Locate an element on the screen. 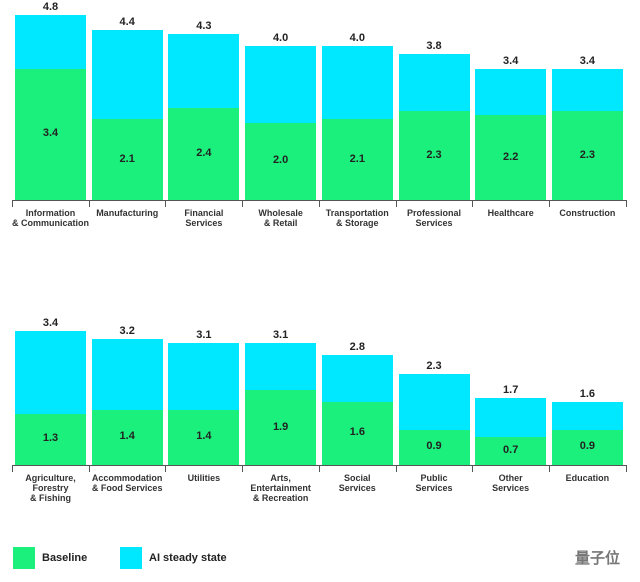 This screenshot has height=582, width=640. value-label: 1.7 is located at coordinates (511, 390).